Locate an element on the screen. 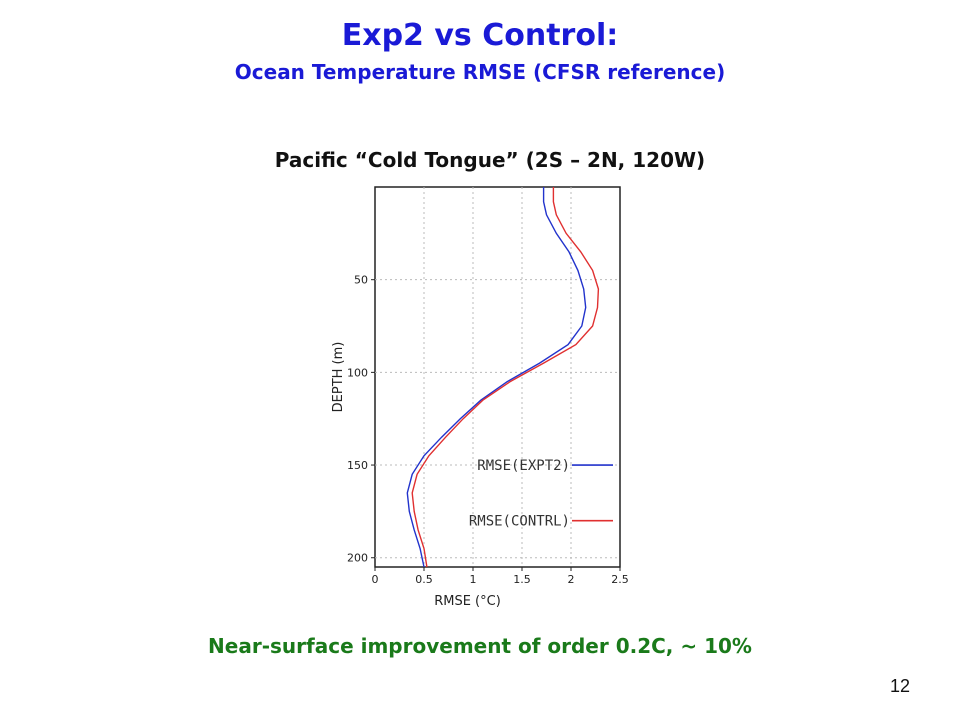  x-tick-label: 2 is located at coordinates (571, 579).